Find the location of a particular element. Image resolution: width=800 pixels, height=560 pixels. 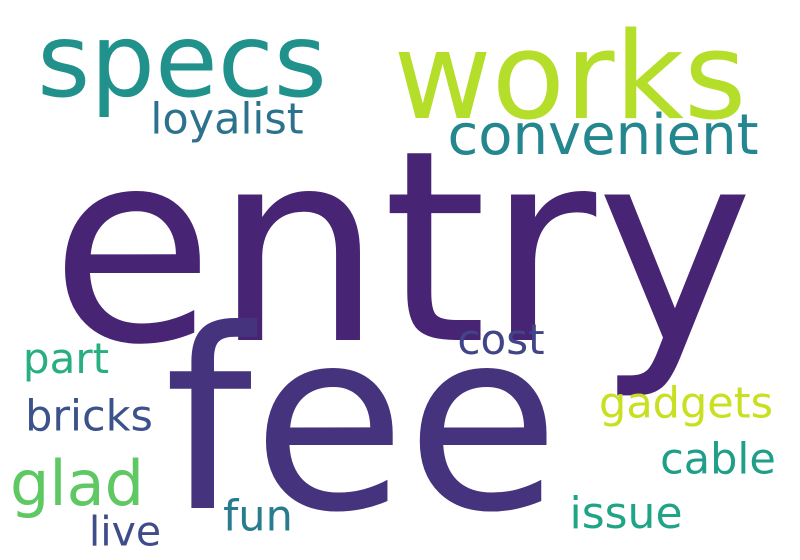

word-specs: specs is located at coordinates (182, 61).